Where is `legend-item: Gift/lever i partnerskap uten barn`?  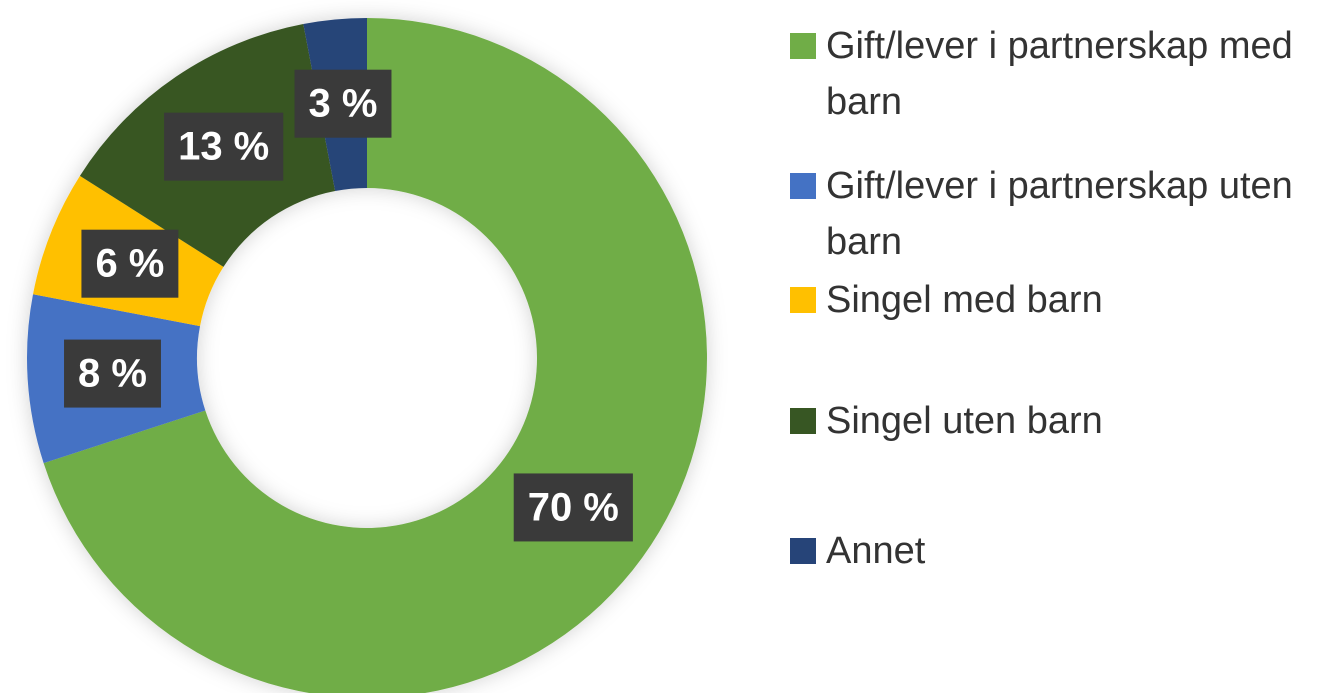
legend-item: Gift/lever i partnerskap uten barn is located at coordinates (1050, 214).